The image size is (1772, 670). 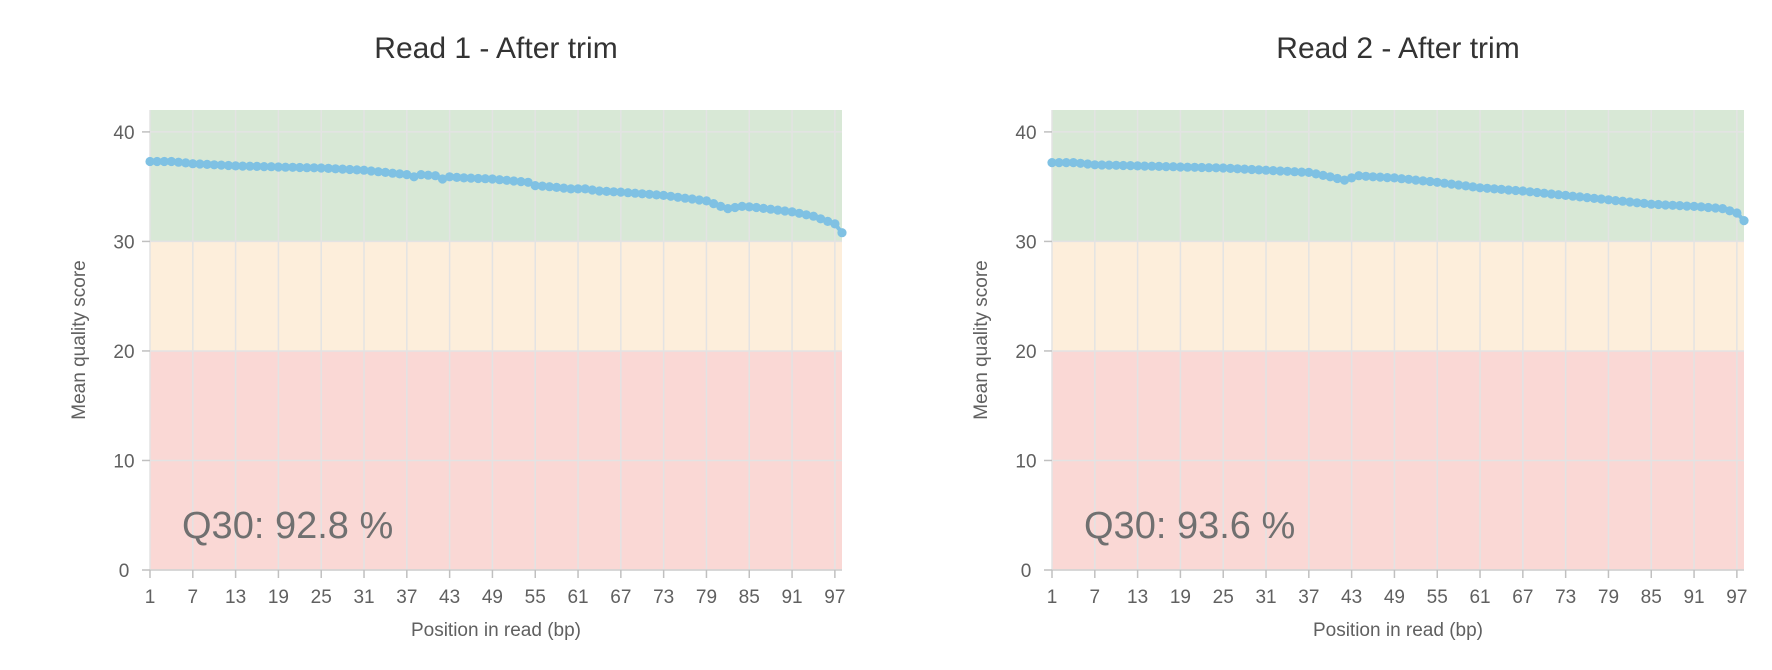 I want to click on x-tick-label: 31, so click(x=363, y=597).